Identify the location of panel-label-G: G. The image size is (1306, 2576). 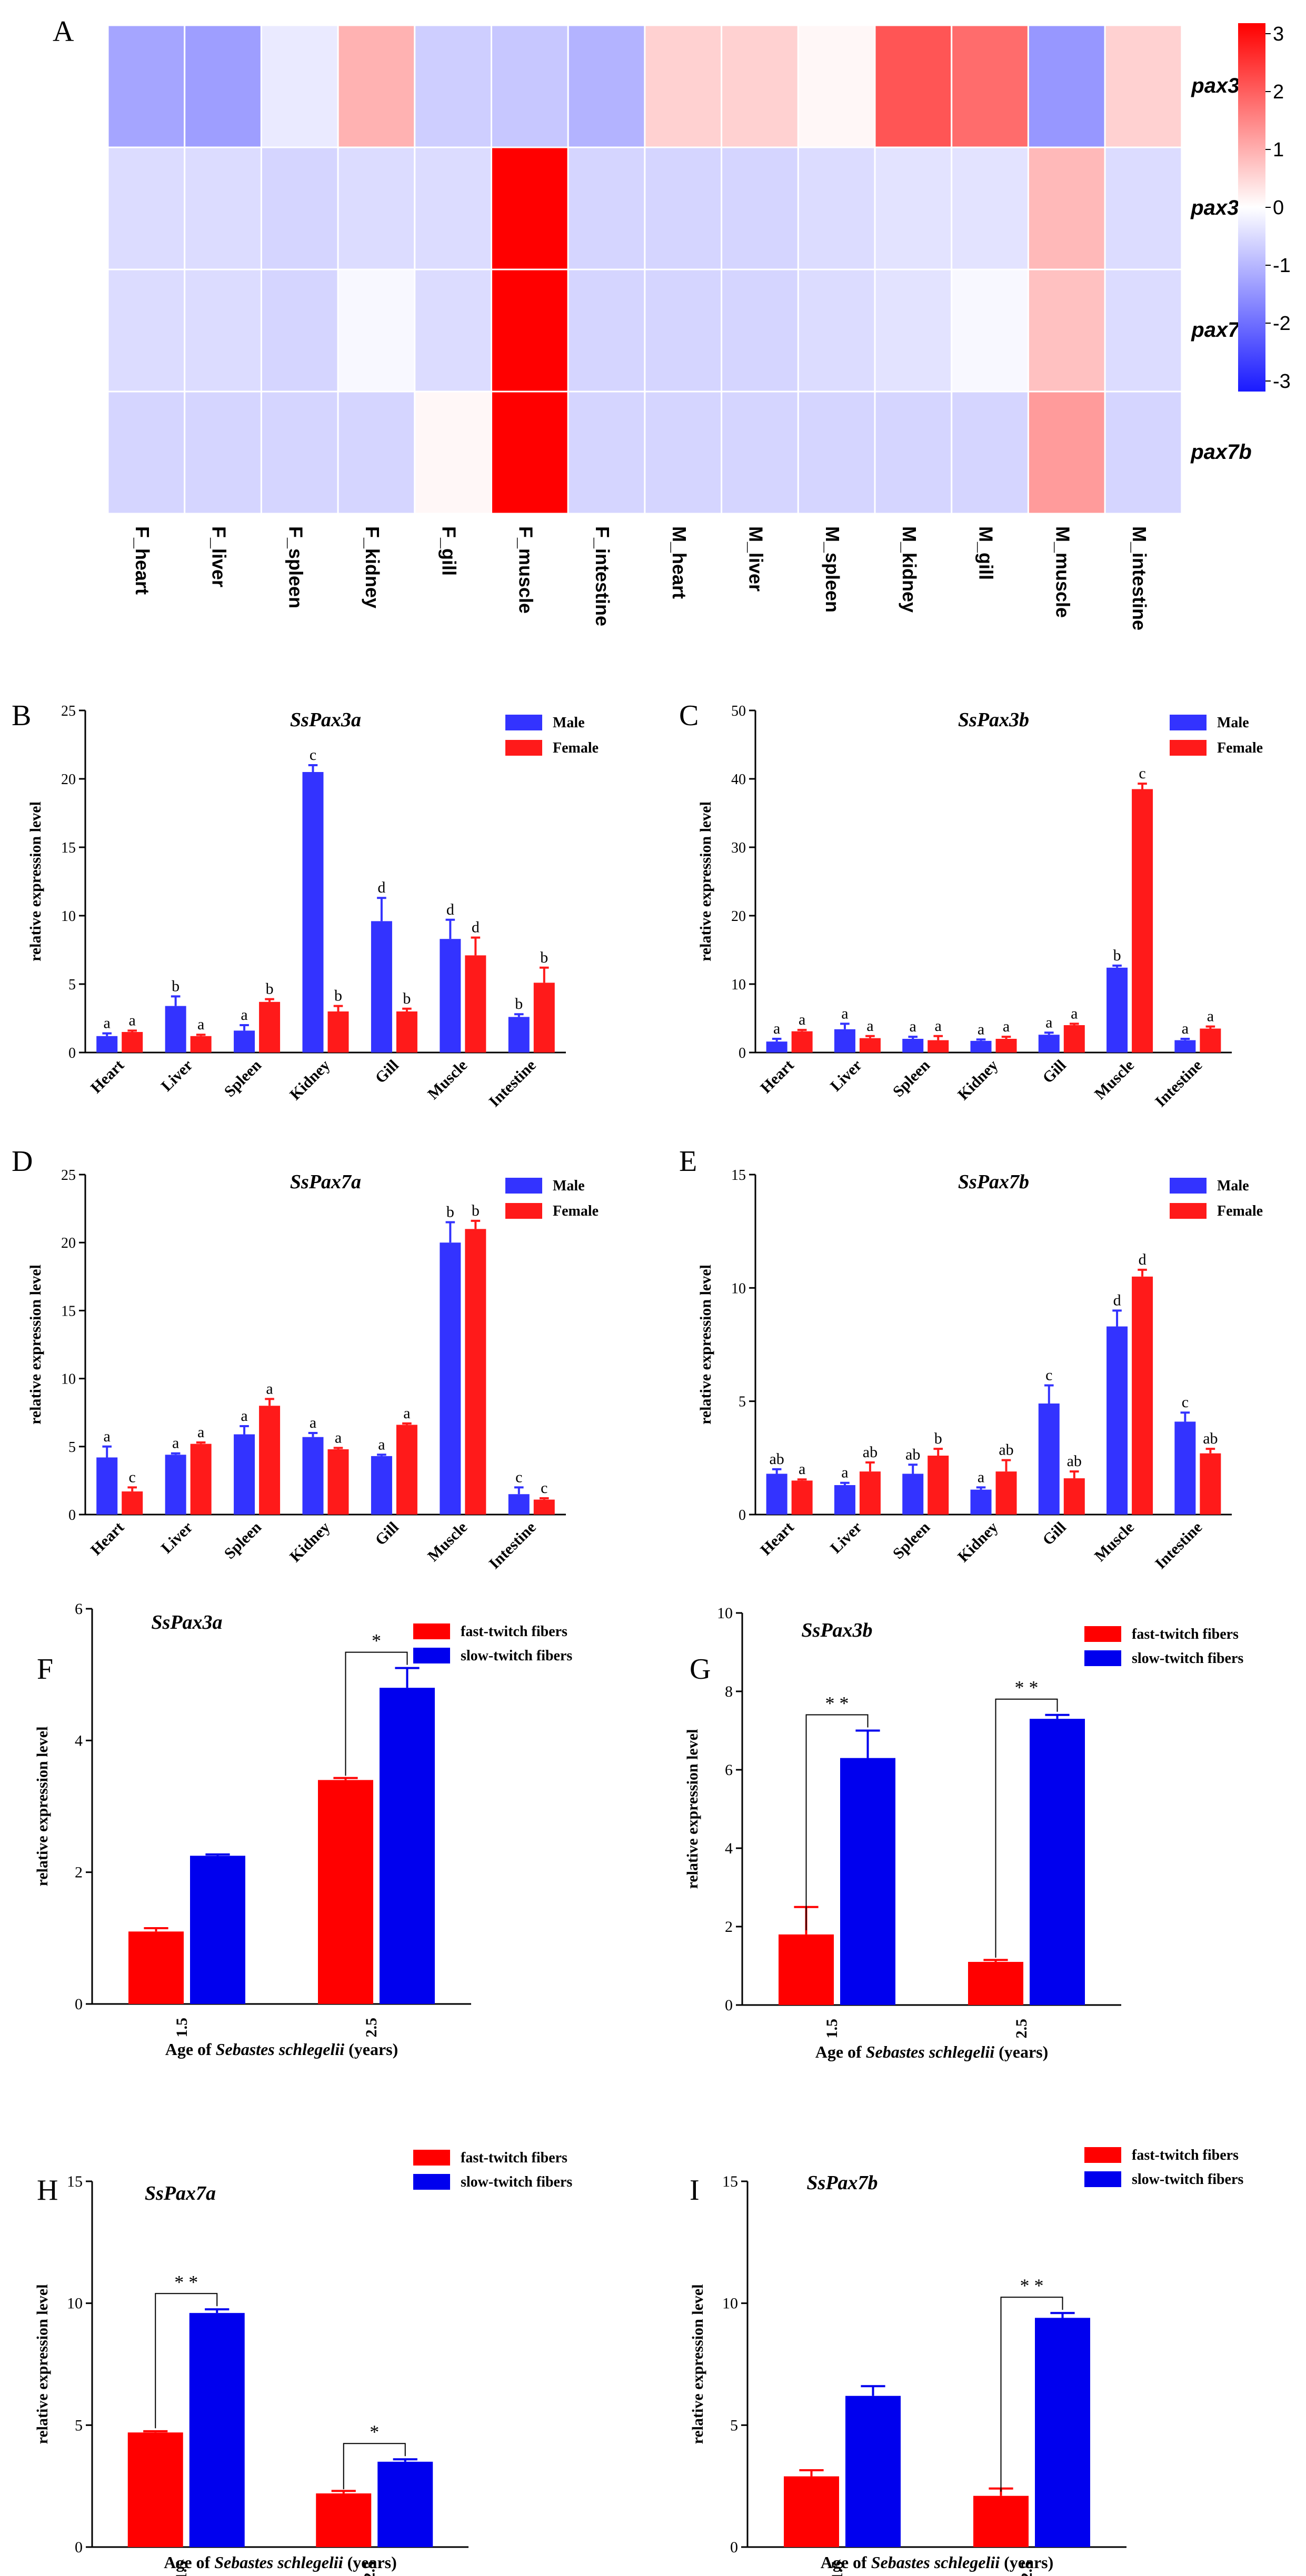
(700, 1669).